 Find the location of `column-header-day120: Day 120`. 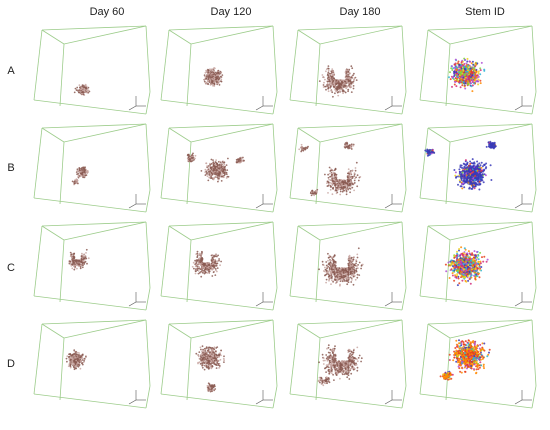

column-header-day120: Day 120 is located at coordinates (231, 12).